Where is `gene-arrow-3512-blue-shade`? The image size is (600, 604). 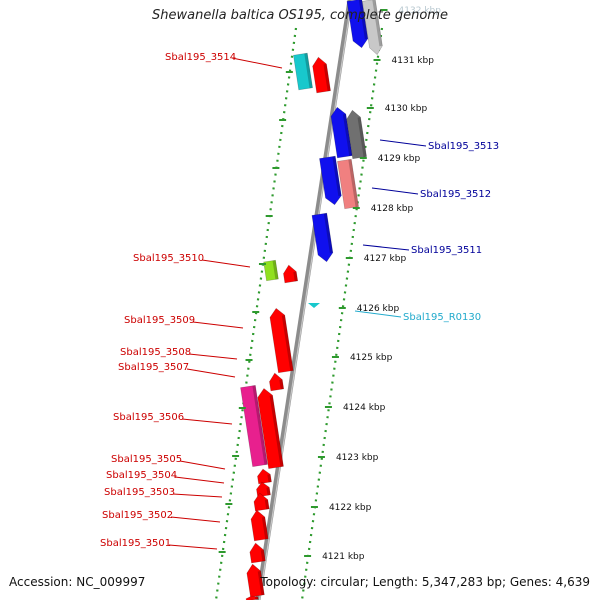
gene-arrow-3512-blue-shade is located at coordinates (337, 176).